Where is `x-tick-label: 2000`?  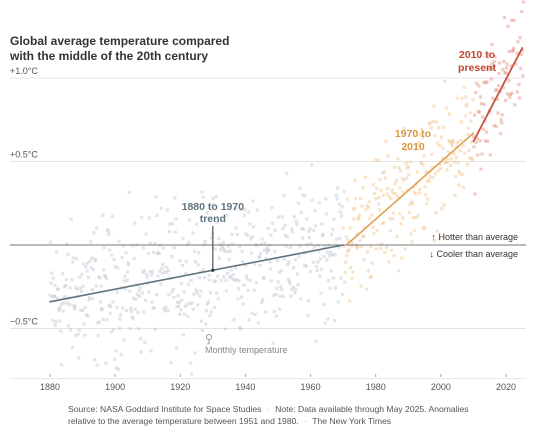
x-tick-label: 2000 is located at coordinates (441, 387).